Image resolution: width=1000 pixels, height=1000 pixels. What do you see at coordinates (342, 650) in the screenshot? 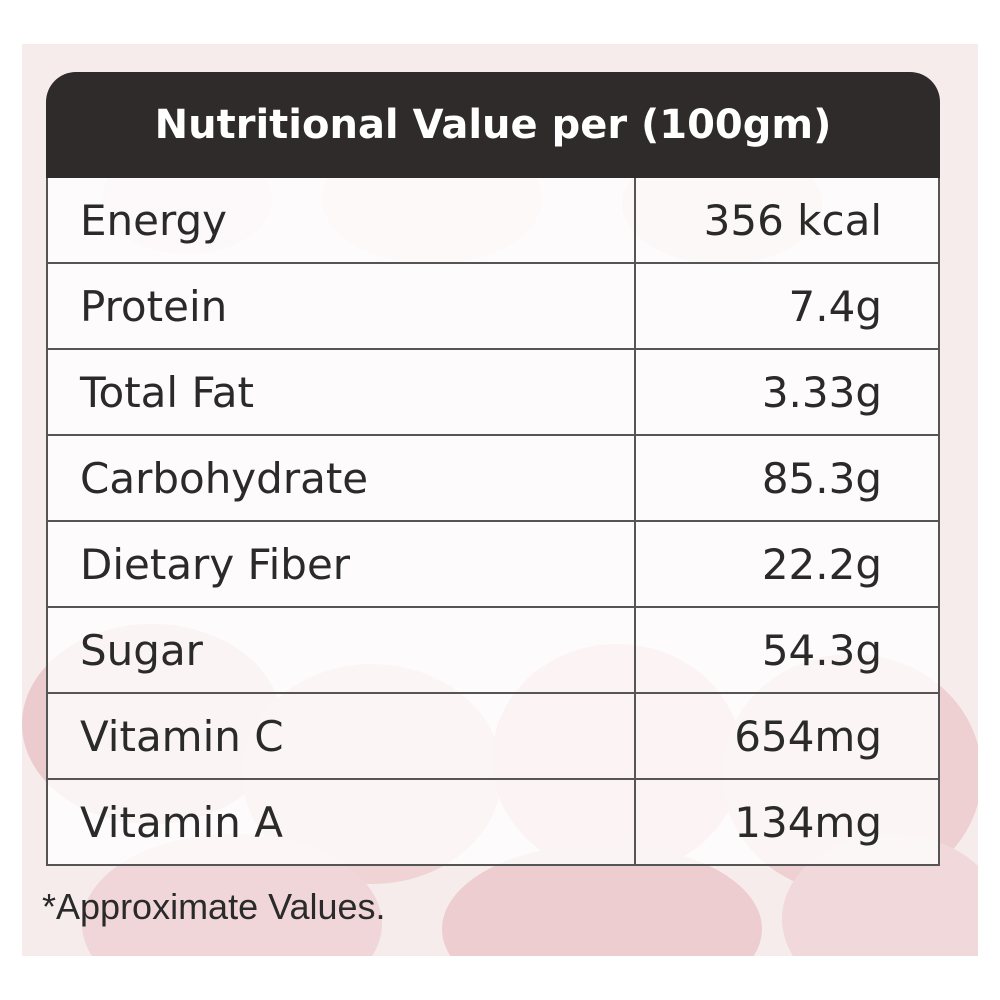
I see `nutrient-label: Sugar` at bounding box center [342, 650].